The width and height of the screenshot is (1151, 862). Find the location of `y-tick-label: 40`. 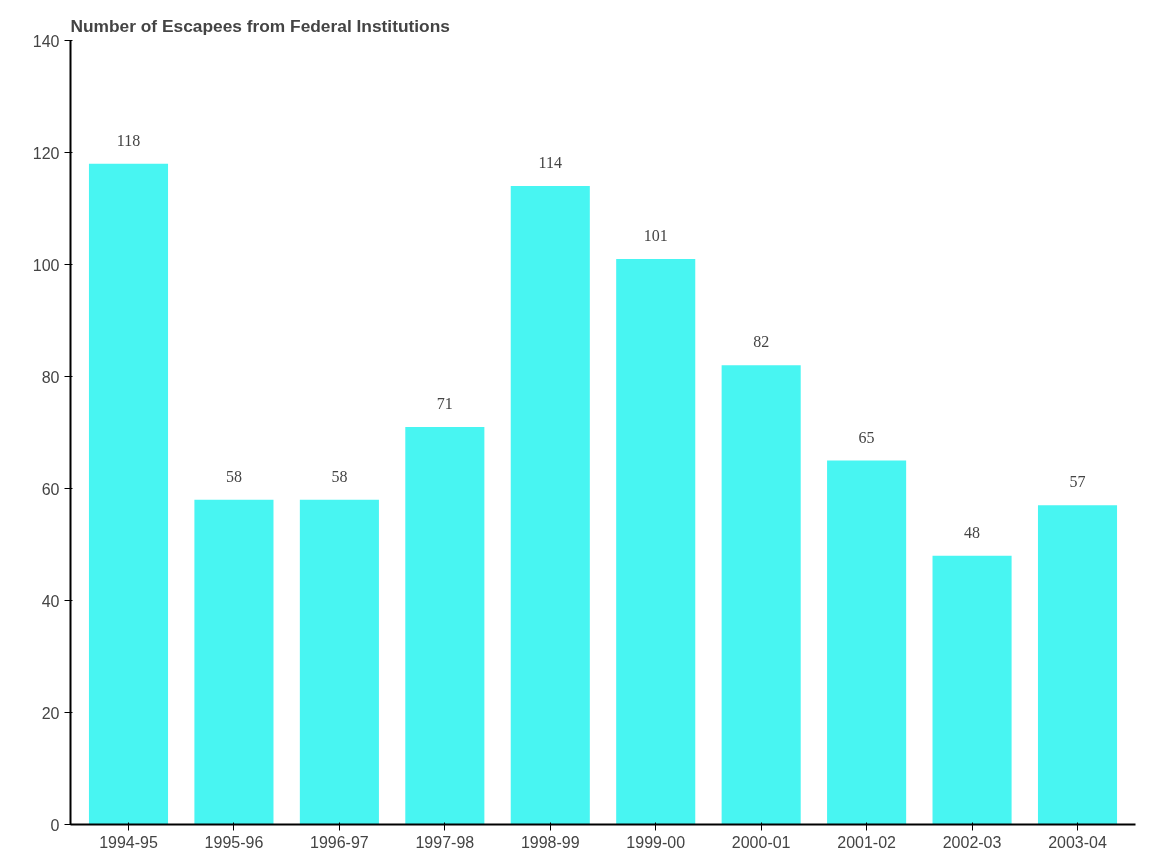

y-tick-label: 40 is located at coordinates (50, 601).